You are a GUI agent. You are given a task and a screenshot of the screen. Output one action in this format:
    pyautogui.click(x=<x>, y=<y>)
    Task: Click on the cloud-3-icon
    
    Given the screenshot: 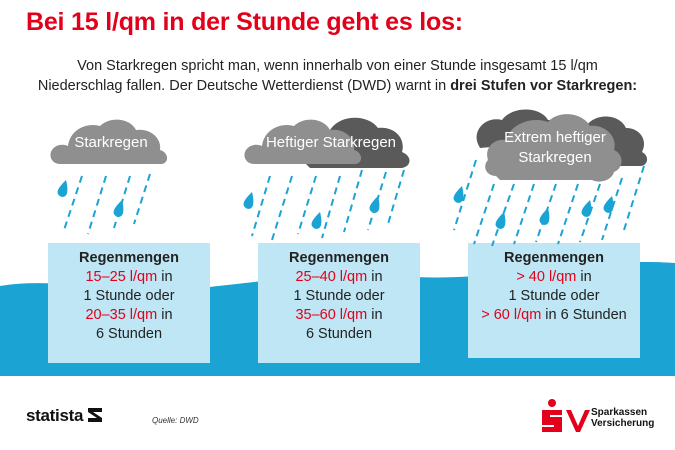 What is the action you would take?
    pyautogui.click(x=562, y=145)
    